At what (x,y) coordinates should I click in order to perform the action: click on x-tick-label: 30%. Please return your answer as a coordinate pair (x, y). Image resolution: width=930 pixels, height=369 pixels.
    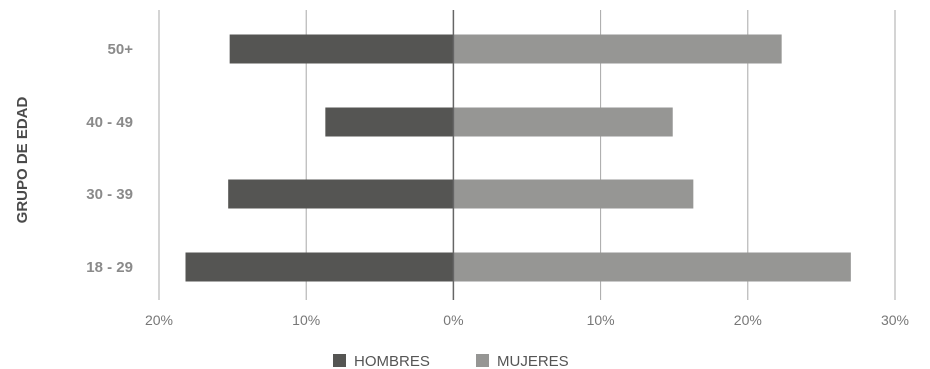
    Looking at the image, I should click on (895, 320).